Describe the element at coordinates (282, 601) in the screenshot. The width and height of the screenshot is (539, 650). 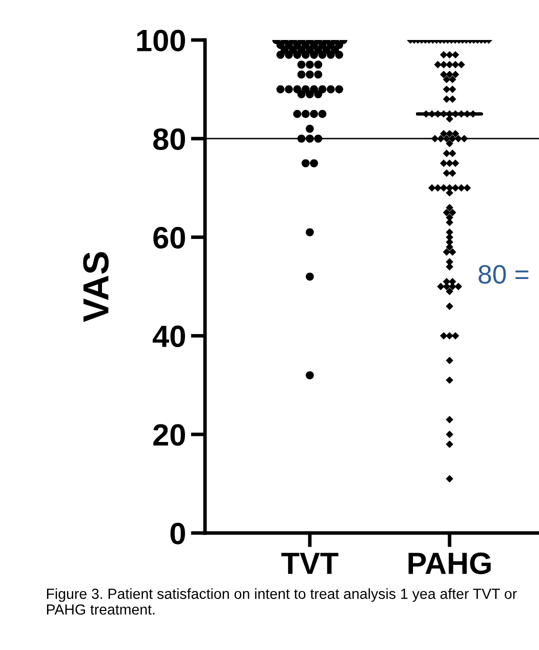
I see `caption: Figure 3. Patient satisfaction on intent to treat analysis 1 yea after TVT or PAHG treatment.` at that location.